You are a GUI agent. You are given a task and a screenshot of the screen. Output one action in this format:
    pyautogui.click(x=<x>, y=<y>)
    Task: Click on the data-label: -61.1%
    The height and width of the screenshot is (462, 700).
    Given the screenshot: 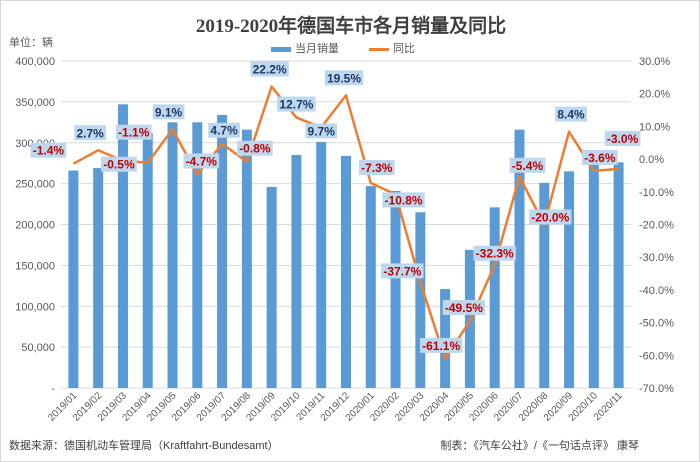 What is the action you would take?
    pyautogui.click(x=441, y=346)
    